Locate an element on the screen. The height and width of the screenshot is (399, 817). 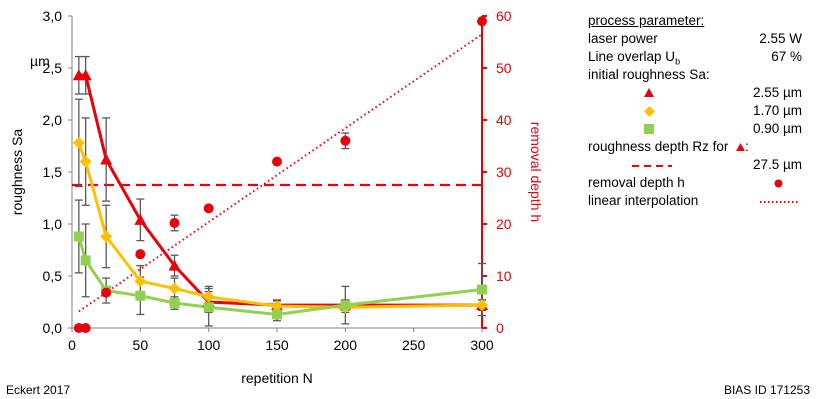
left-y-tick-label: 0,0 is located at coordinates (53, 328).